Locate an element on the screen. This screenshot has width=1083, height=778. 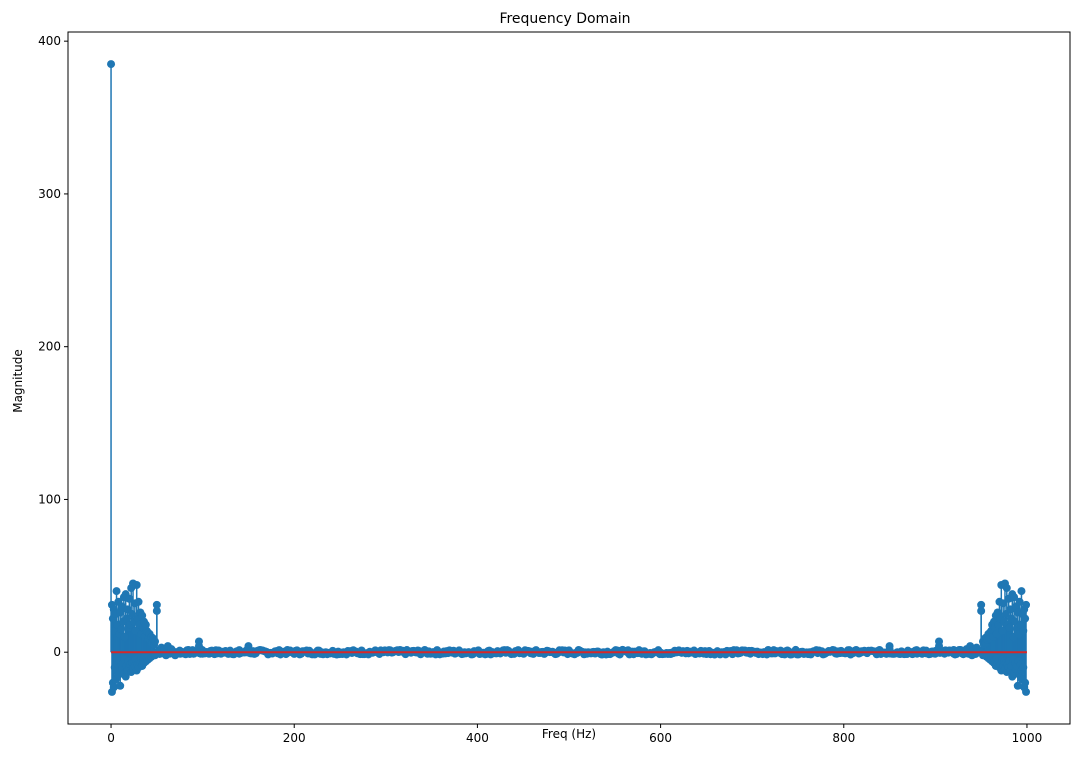
chart-title: Frequency Domain is located at coordinates (564, 19).